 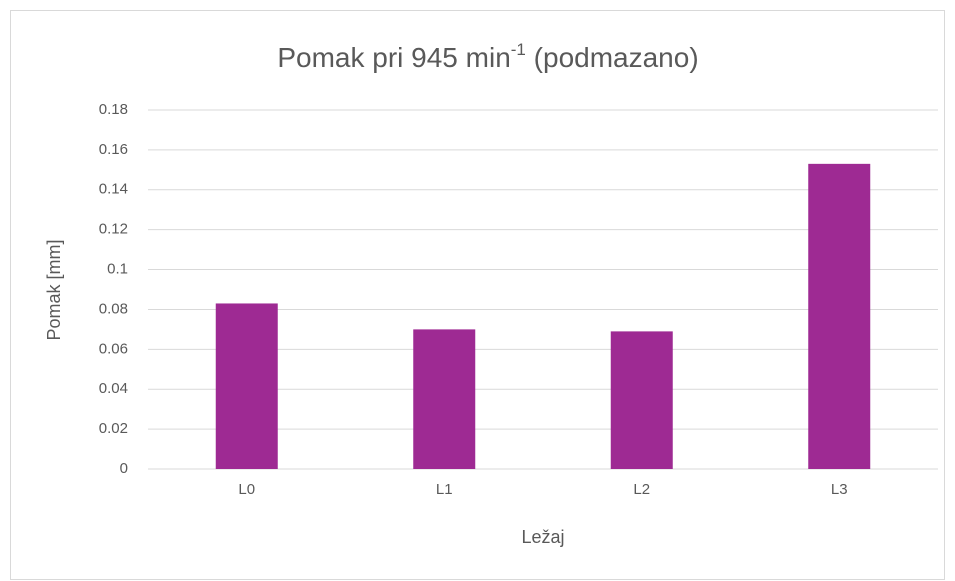 I want to click on title-part: (podmazano), so click(x=612, y=57).